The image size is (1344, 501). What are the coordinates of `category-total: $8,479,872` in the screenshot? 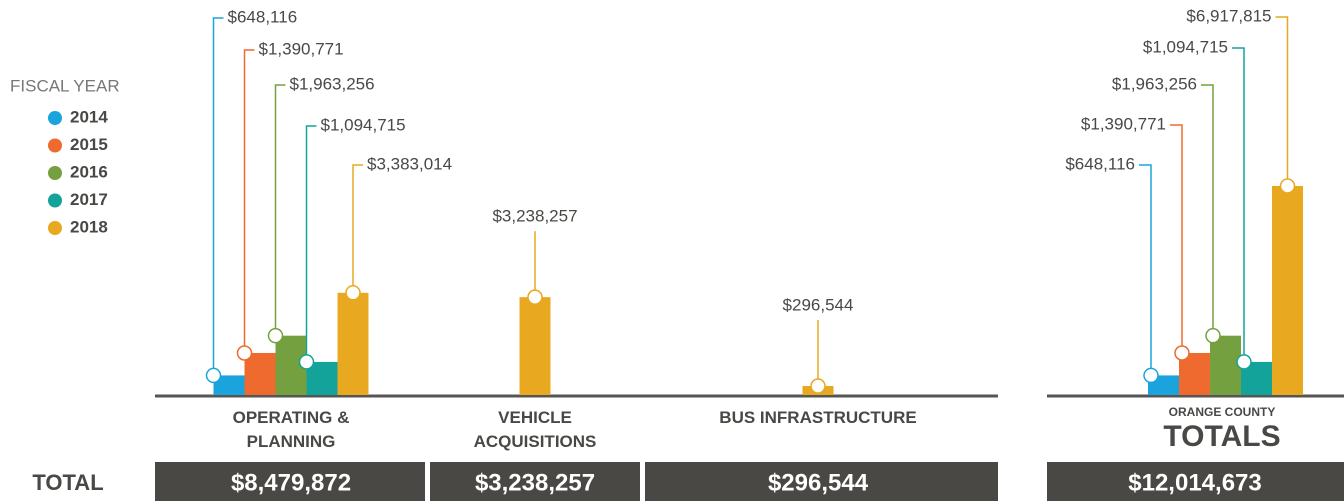 It's located at (291, 482).